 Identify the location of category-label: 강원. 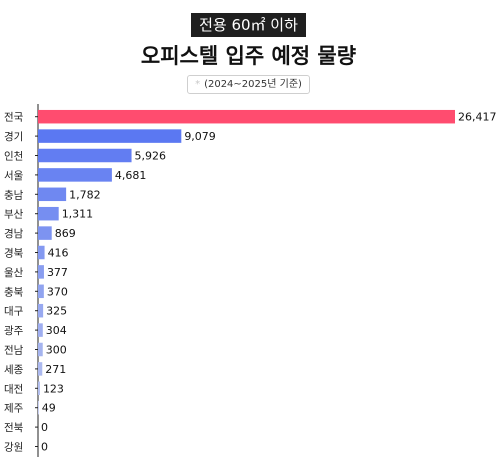
(13, 448).